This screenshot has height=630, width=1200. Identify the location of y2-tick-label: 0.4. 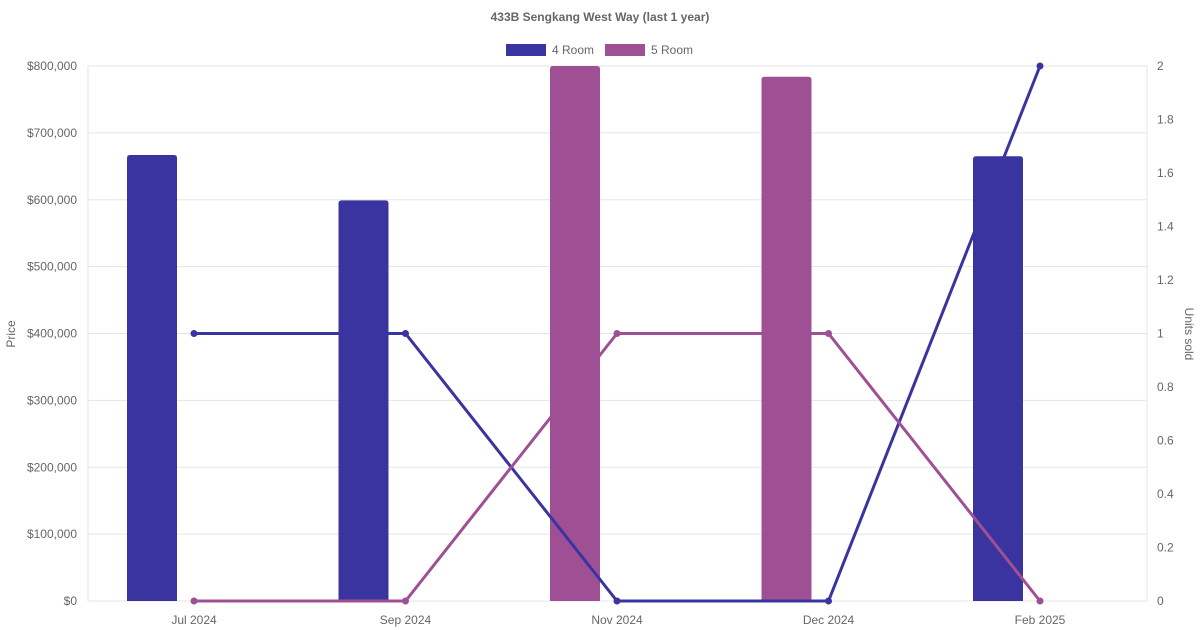
(1165, 494).